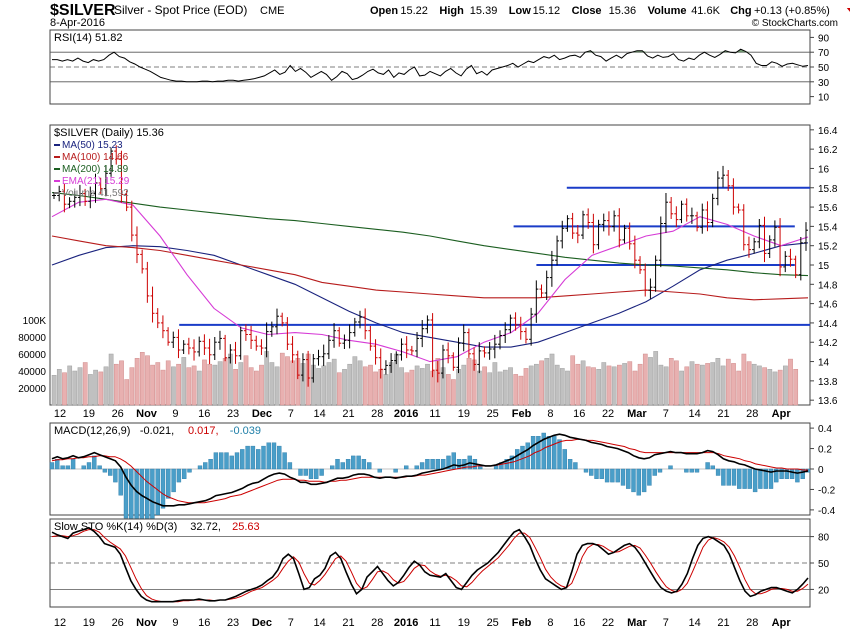  I want to click on chart-copyright: © StockCharts.com, so click(795, 23).